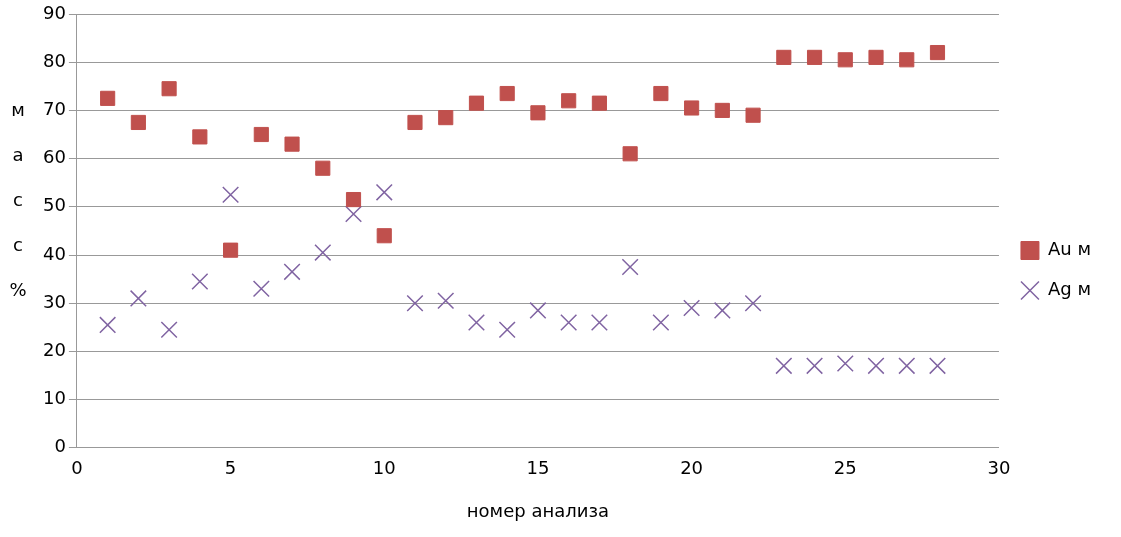  What do you see at coordinates (54, 109) in the screenshot?
I see `y-tick-label: 70` at bounding box center [54, 109].